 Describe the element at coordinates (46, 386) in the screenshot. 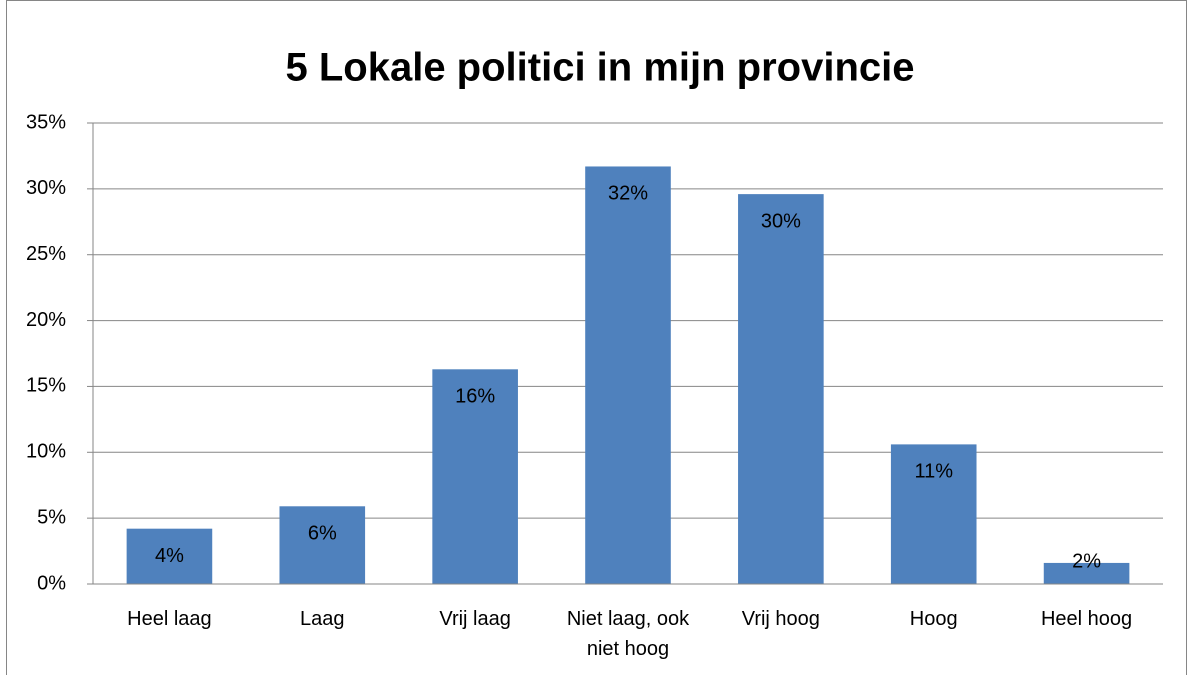

I see `y-tick-label: 15%` at that location.